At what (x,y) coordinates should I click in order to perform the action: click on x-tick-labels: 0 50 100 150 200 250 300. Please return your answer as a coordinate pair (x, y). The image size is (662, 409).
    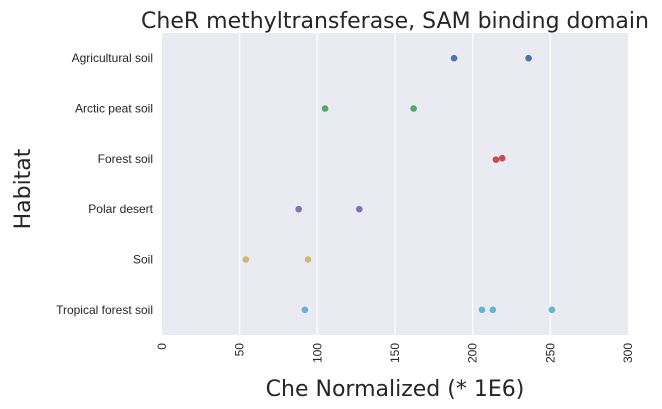
    Looking at the image, I should click on (395, 353).